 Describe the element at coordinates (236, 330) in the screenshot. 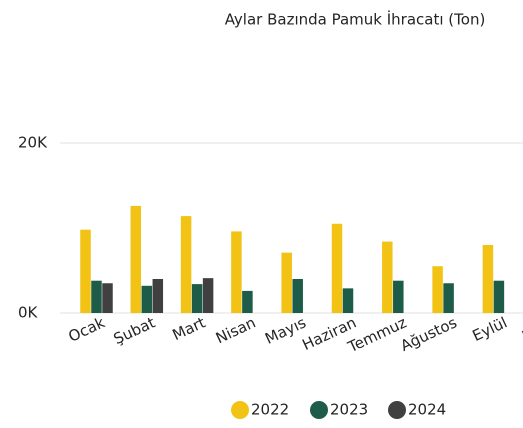

I see `x-tick-label: Nisan` at that location.